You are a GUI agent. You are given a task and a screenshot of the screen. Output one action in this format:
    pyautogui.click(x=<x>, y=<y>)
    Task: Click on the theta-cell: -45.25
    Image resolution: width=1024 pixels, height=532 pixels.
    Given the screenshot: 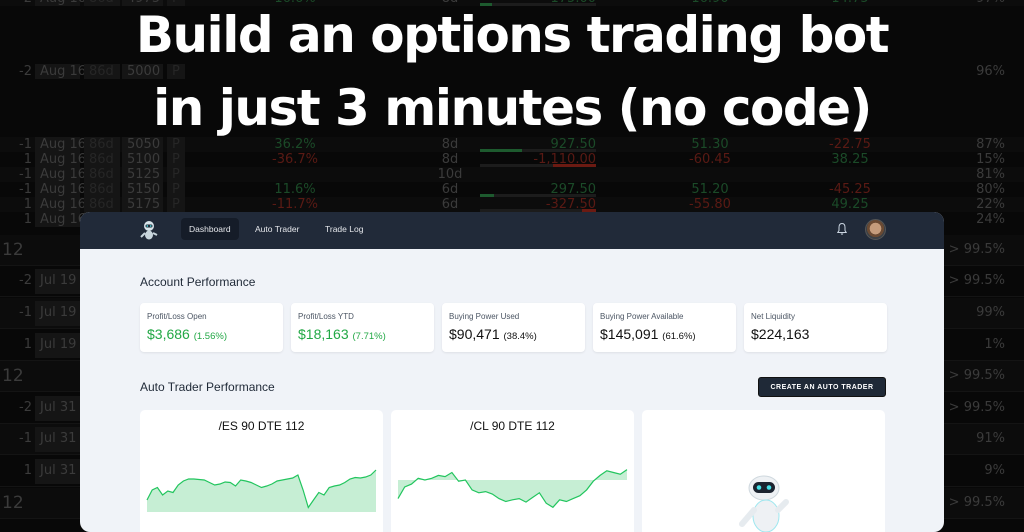 What is the action you would take?
    pyautogui.click(x=850, y=189)
    